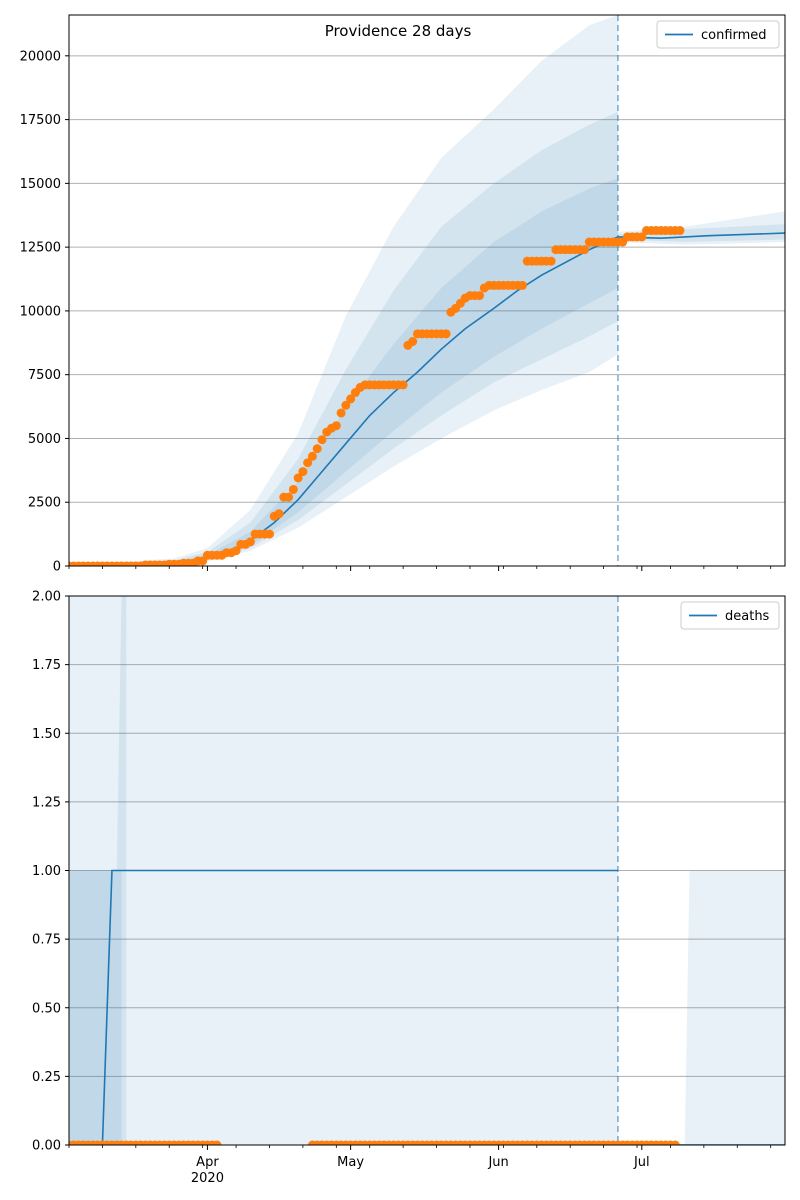  Describe the element at coordinates (40, 120) in the screenshot. I see `y-tick-label: 17500` at that location.